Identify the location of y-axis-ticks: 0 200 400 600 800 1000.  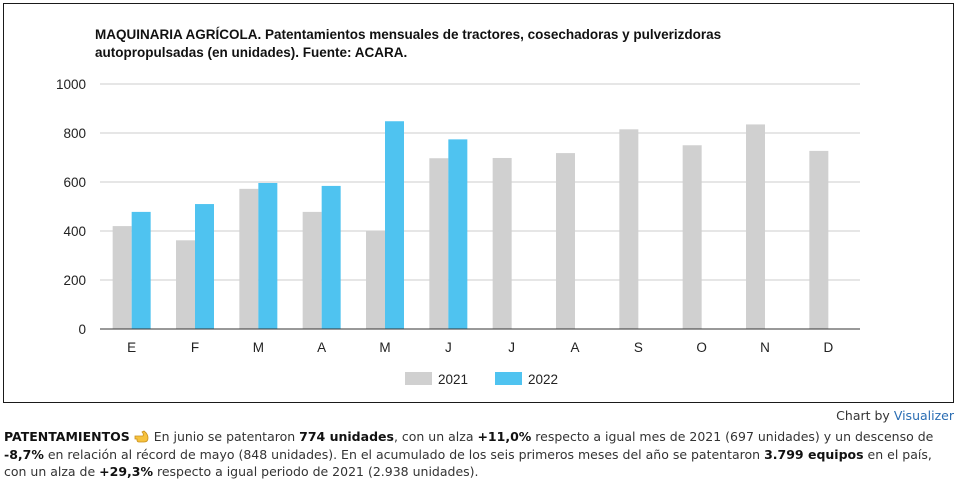
(71, 207).